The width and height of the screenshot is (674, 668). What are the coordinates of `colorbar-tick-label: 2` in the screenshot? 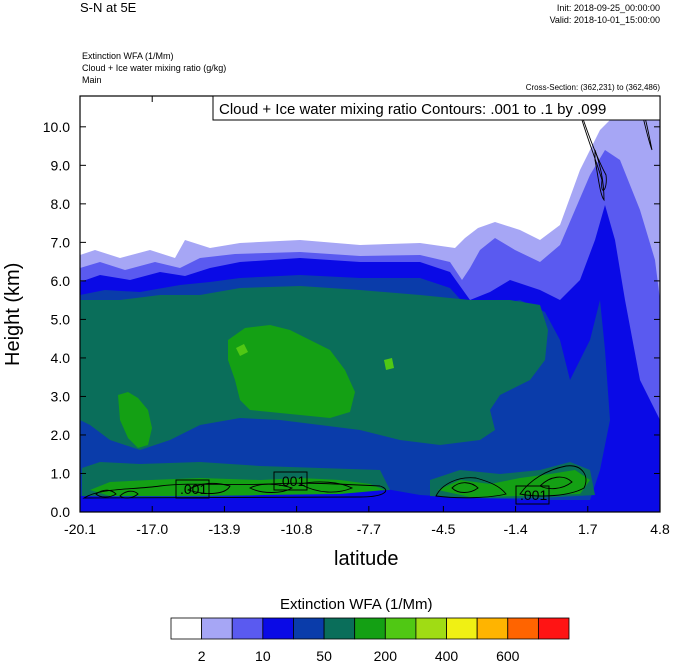 It's located at (202, 656).